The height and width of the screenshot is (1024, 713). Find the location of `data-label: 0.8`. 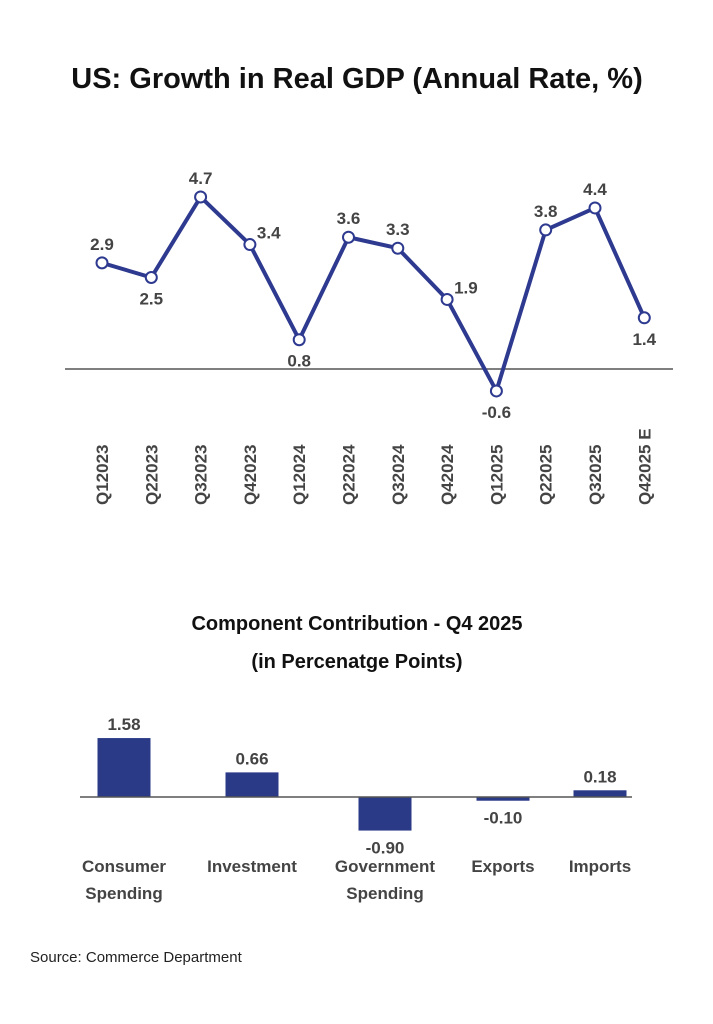

data-label: 0.8 is located at coordinates (299, 361).